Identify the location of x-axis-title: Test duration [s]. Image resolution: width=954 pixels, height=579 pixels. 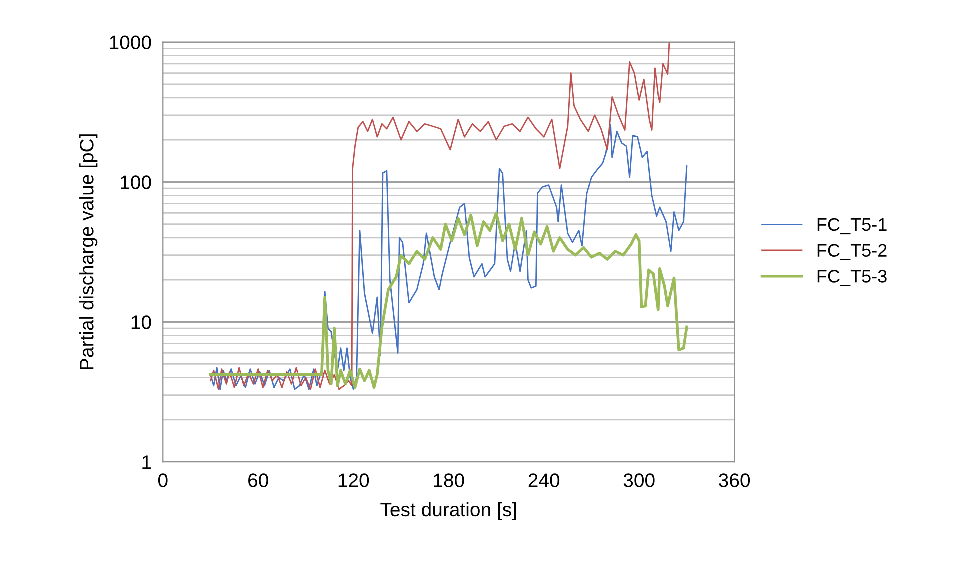
(448, 511).